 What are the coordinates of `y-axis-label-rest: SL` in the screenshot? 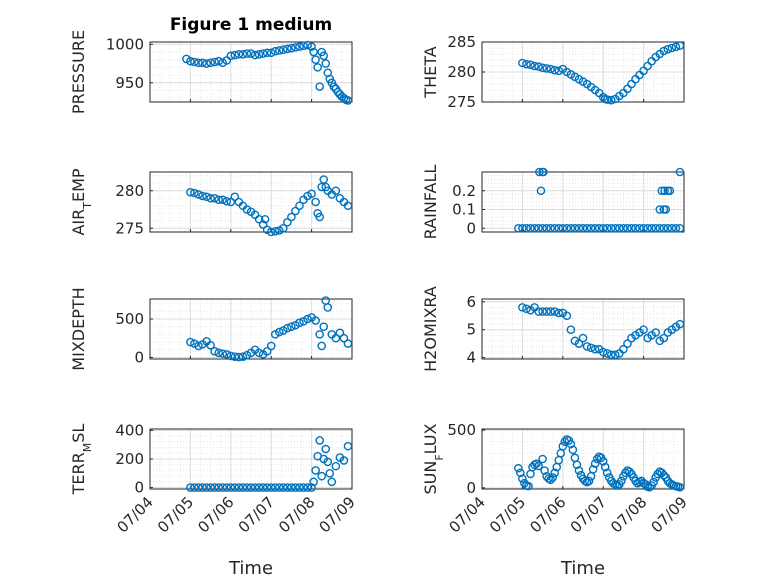 It's located at (78, 433).